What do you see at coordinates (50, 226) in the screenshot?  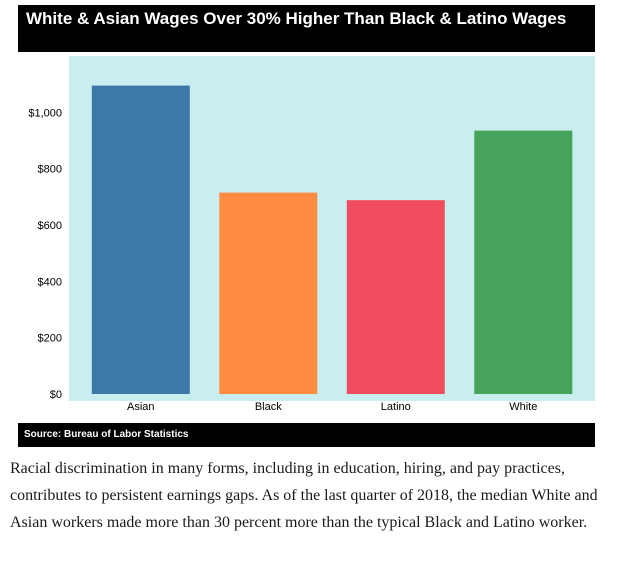 I see `y-tick-label: $600` at bounding box center [50, 226].